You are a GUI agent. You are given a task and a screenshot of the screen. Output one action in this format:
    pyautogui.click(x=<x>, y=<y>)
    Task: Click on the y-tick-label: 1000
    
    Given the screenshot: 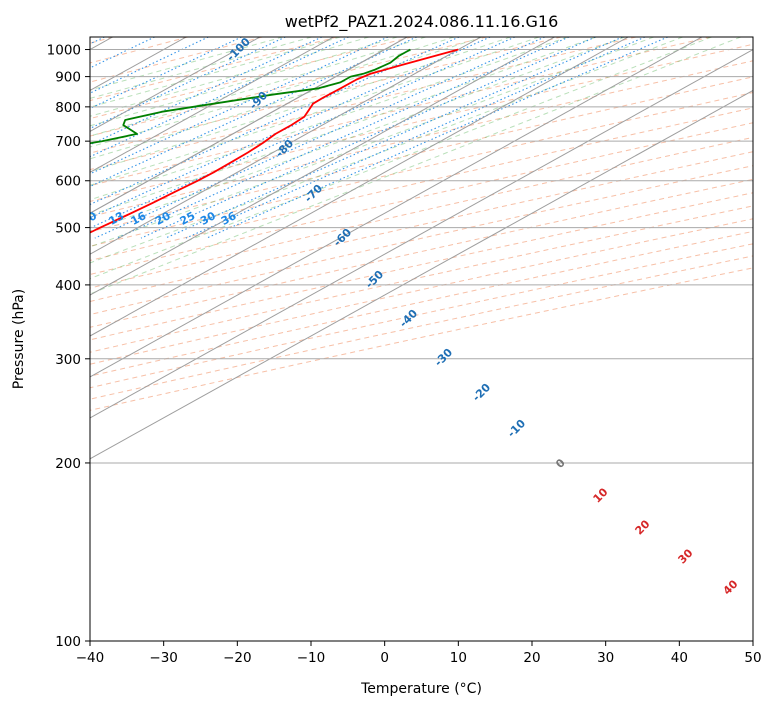 What is the action you would take?
    pyautogui.click(x=64, y=51)
    